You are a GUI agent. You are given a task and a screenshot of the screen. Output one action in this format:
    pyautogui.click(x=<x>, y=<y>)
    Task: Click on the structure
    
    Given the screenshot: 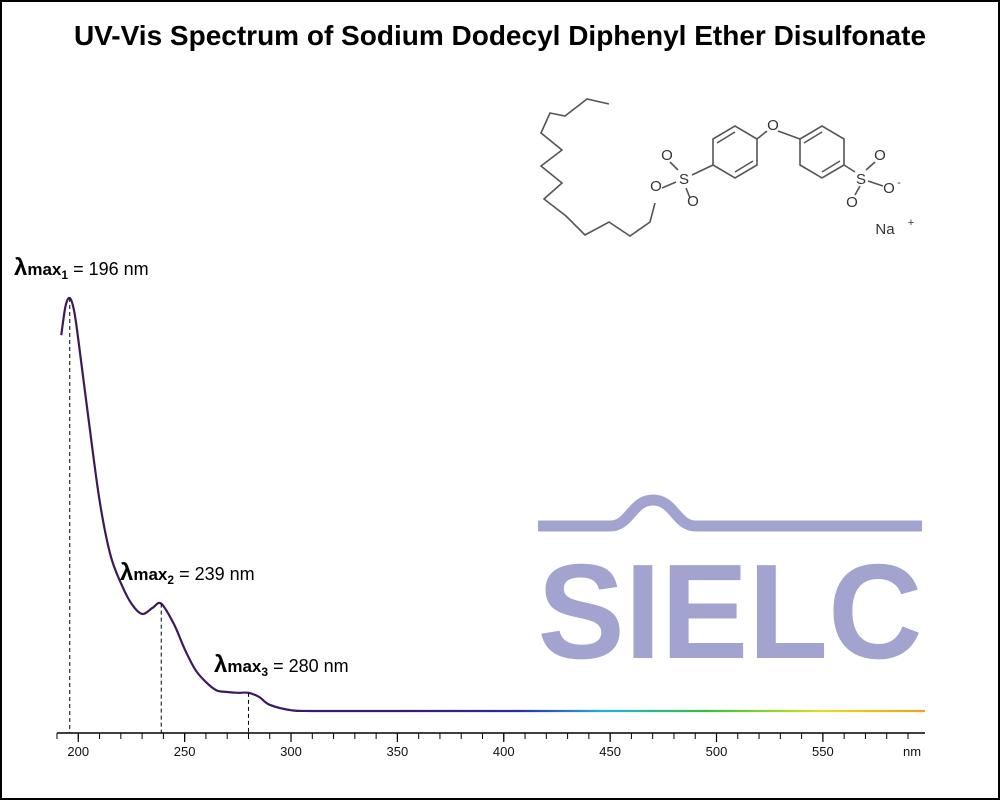 What is the action you would take?
    pyautogui.click(x=711, y=167)
    